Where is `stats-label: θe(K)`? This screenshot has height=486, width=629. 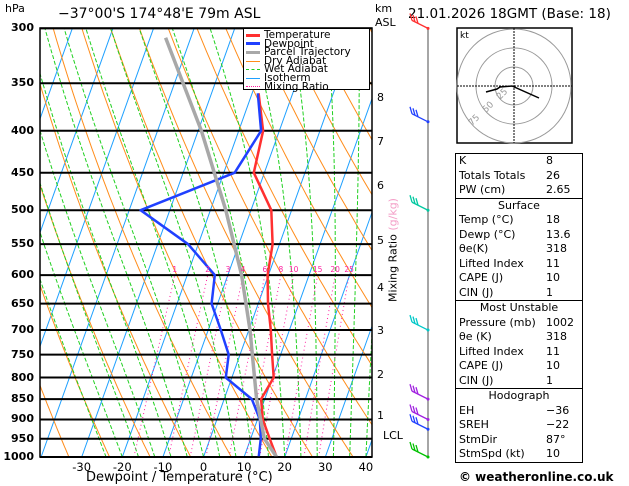 stats-label: θe(K) is located at coordinates (474, 248).